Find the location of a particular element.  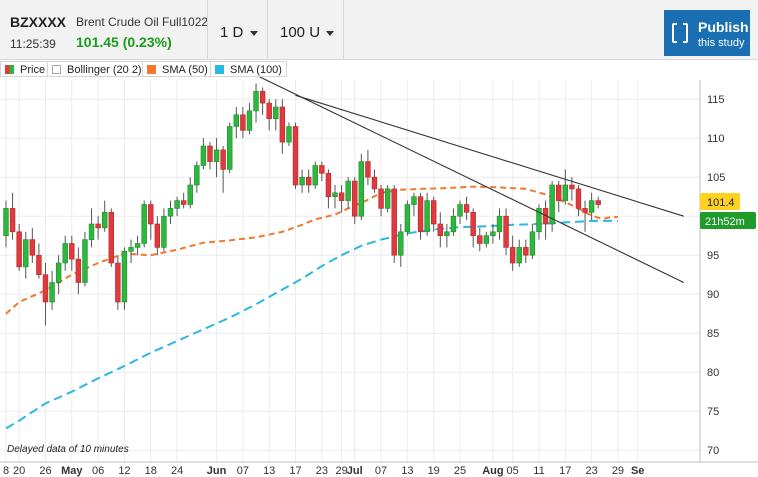

legend-bollinger: Bollinger (20 2) is located at coordinates (97, 69).